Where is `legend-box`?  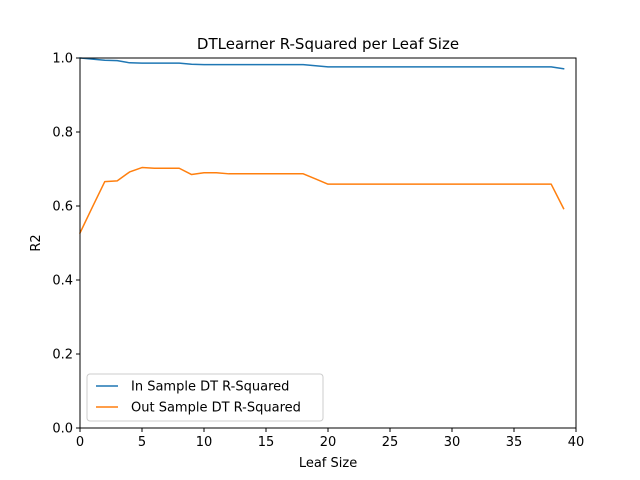 legend-box is located at coordinates (205, 397).